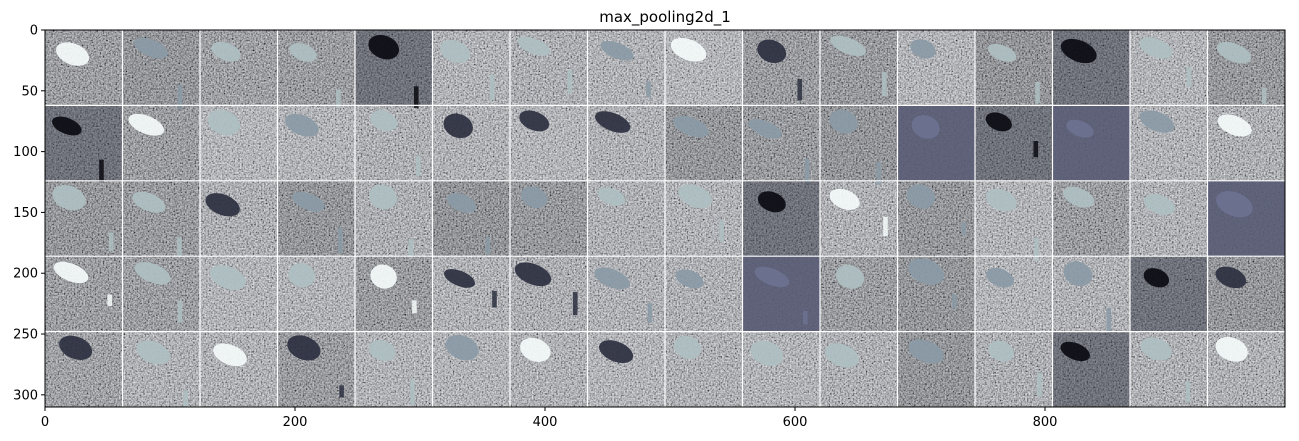 The height and width of the screenshot is (441, 1299). I want to click on x-axis-ticks: 0 200 400 600 800, so click(549, 418).